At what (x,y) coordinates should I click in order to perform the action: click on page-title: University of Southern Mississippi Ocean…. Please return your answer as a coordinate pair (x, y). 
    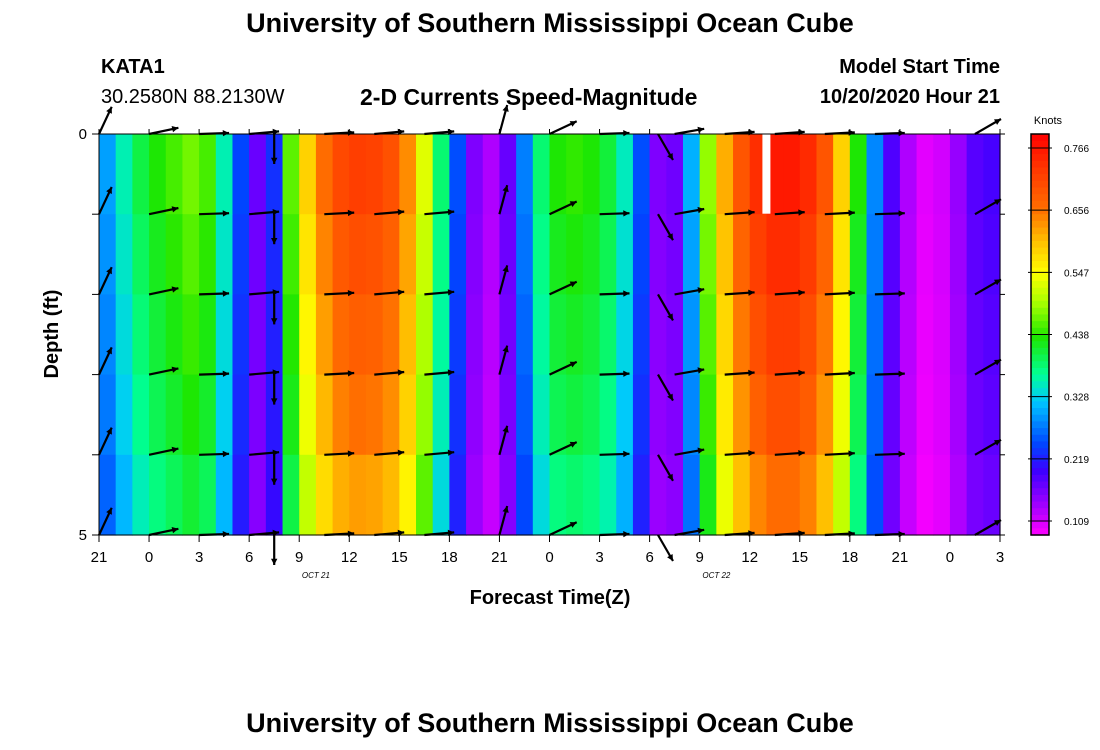
    Looking at the image, I should click on (550, 23).